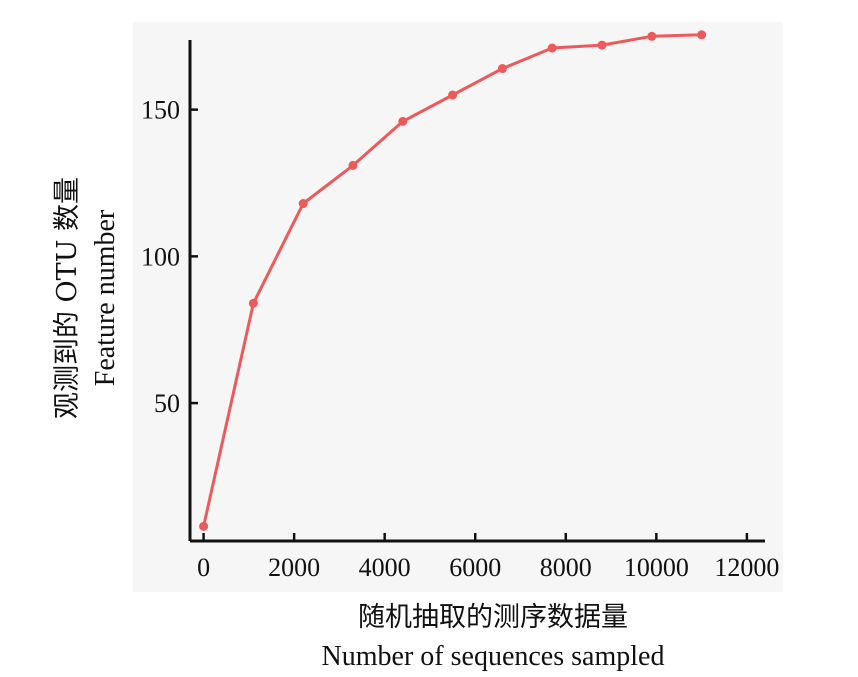 This screenshot has width=858, height=677. I want to click on x-ticks: 0 2000 4000 6000 8000 10000 12000, so click(488, 557).